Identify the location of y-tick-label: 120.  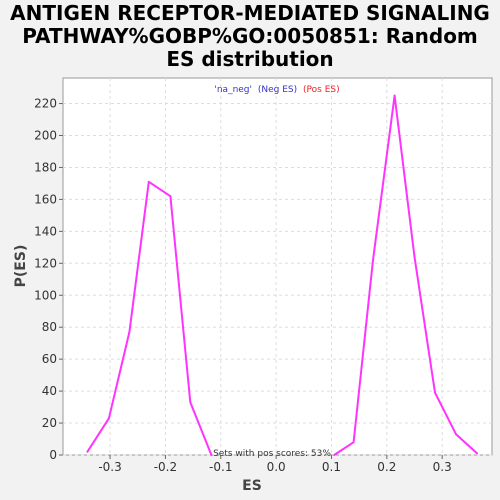
(45, 263).